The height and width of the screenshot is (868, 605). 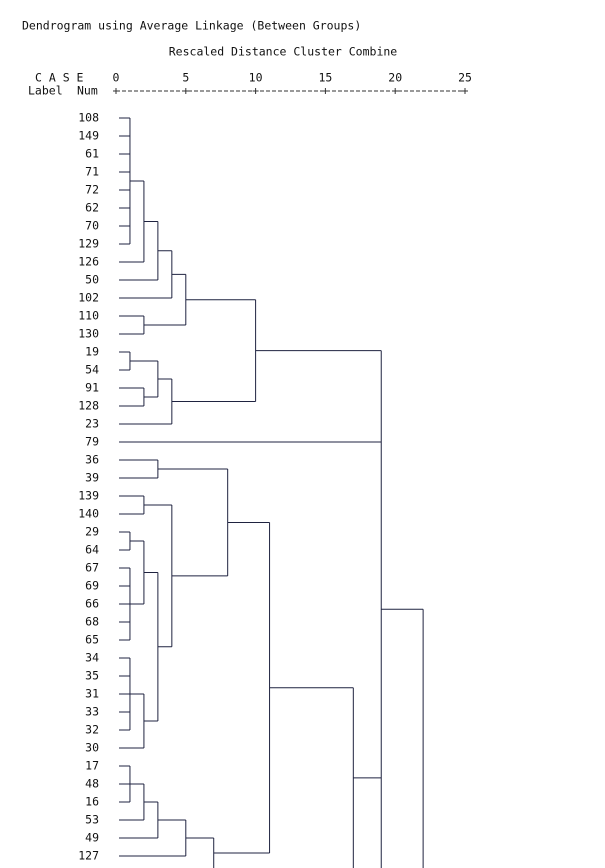 What do you see at coordinates (325, 78) in the screenshot?
I see `x-tick-label: 15` at bounding box center [325, 78].